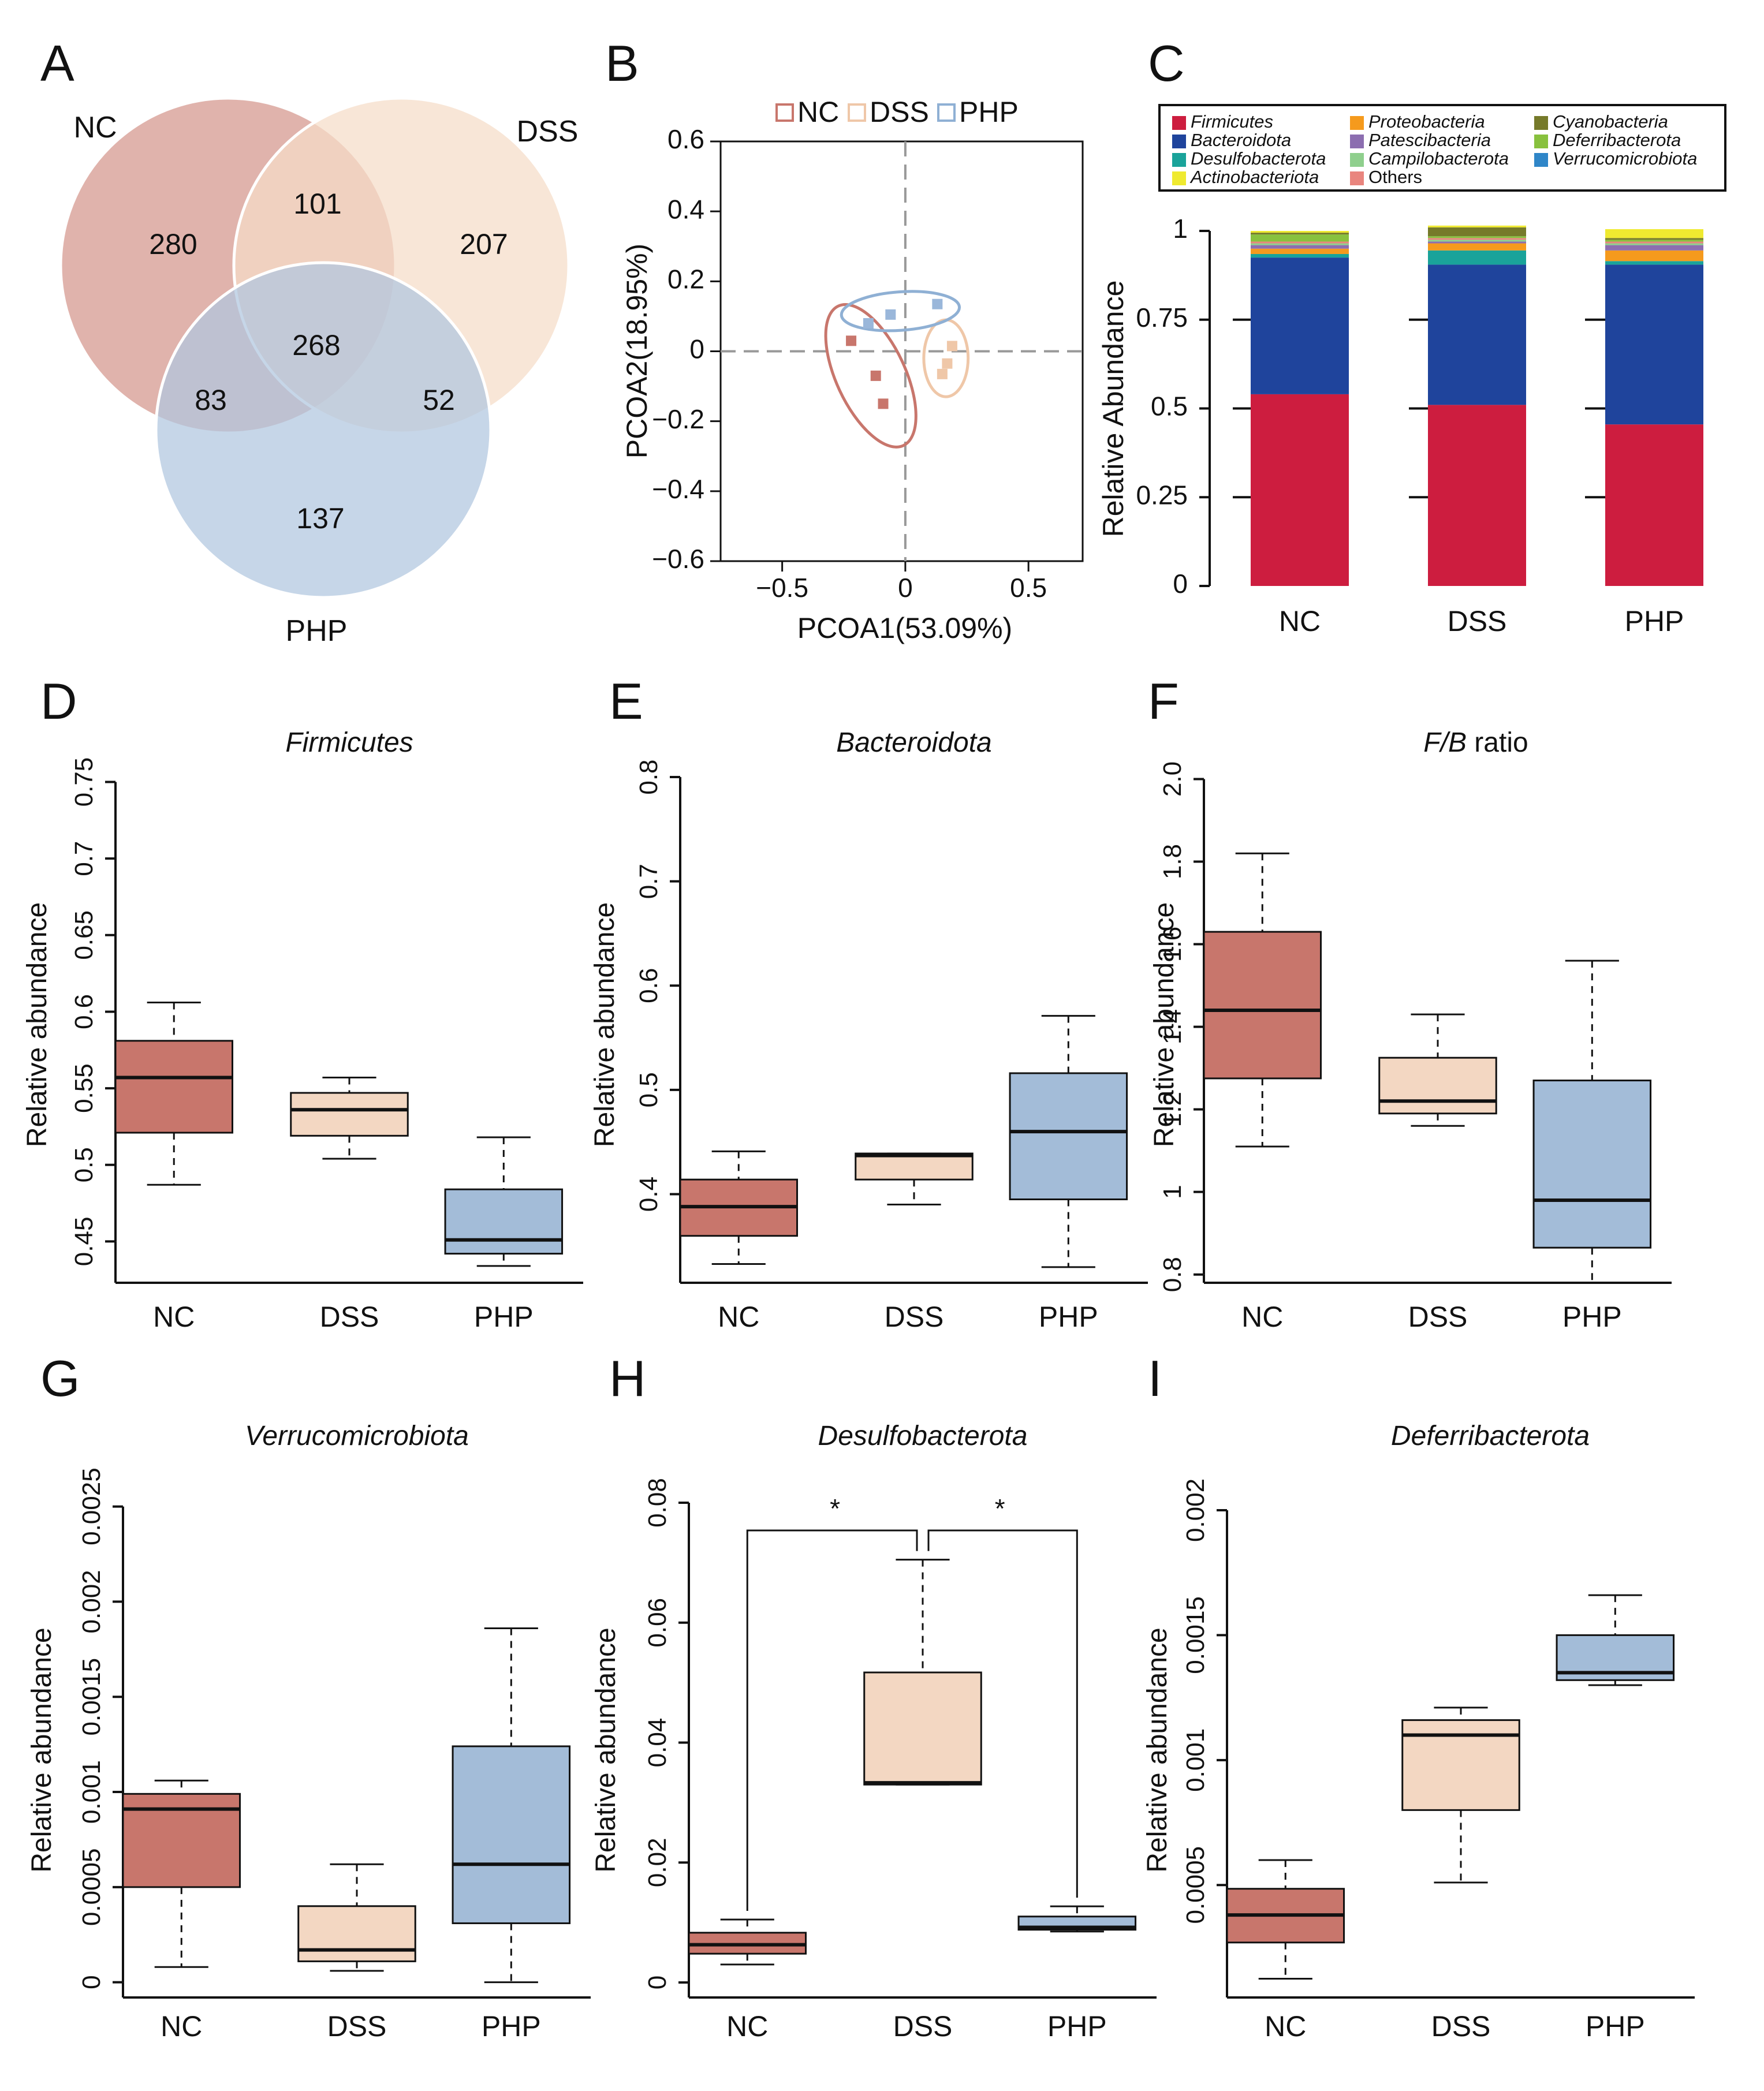 The width and height of the screenshot is (1764, 2091). I want to click on y-tick-label: 1.8, so click(1172, 861).